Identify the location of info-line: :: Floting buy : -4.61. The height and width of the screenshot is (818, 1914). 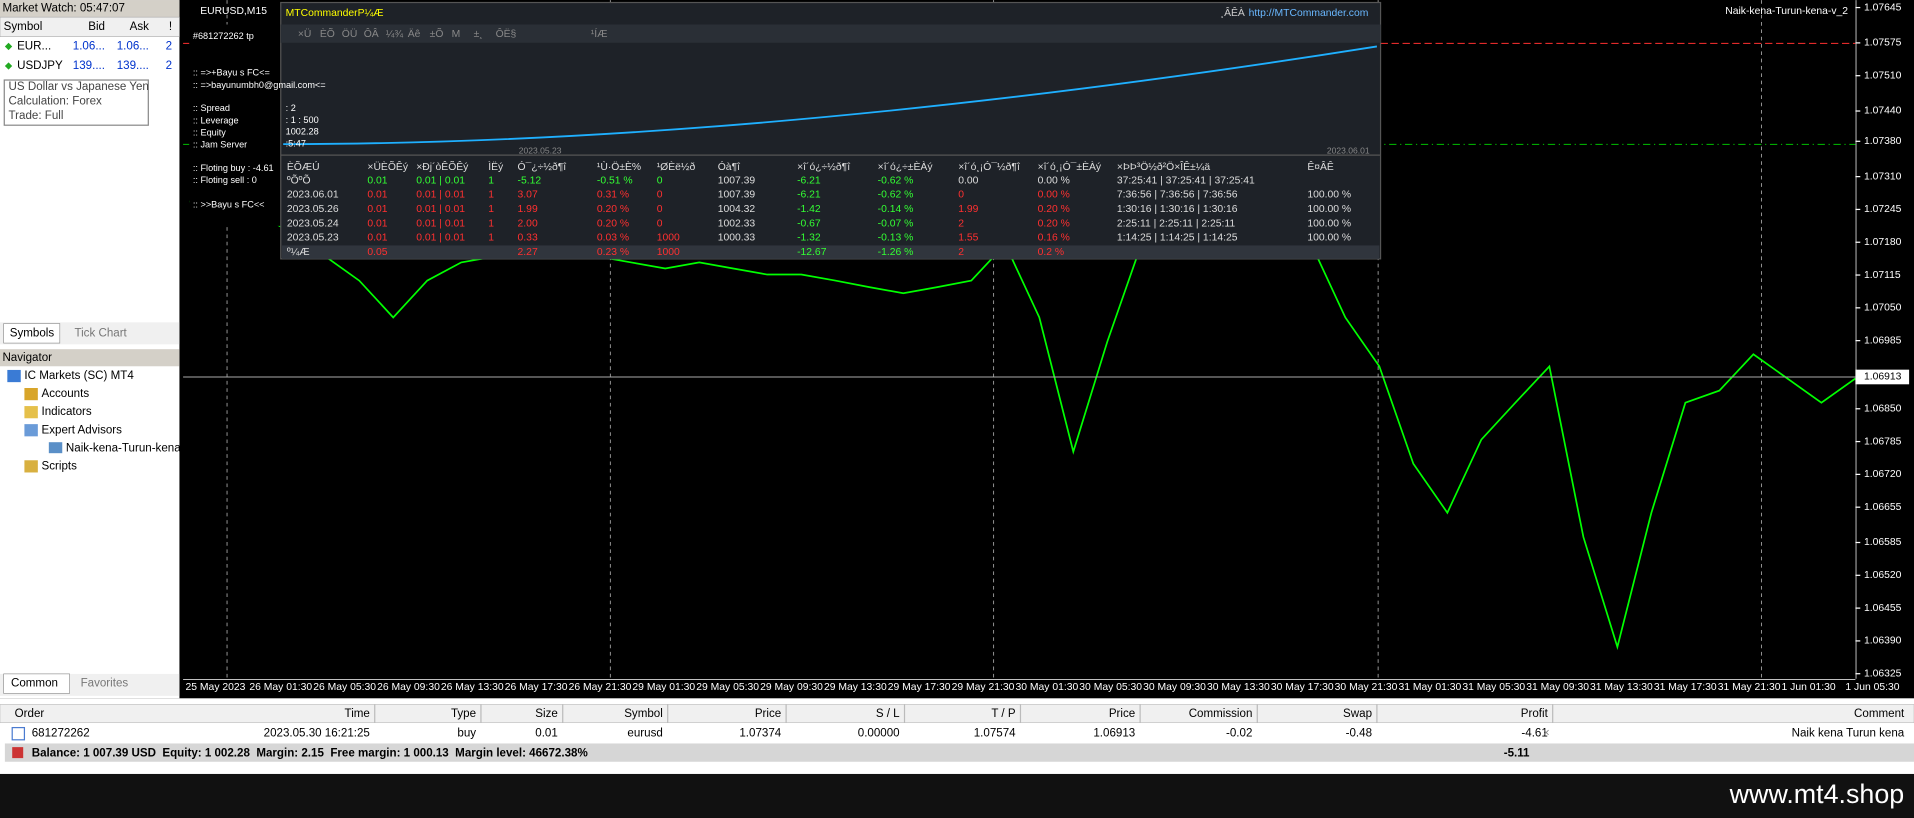
(233, 168).